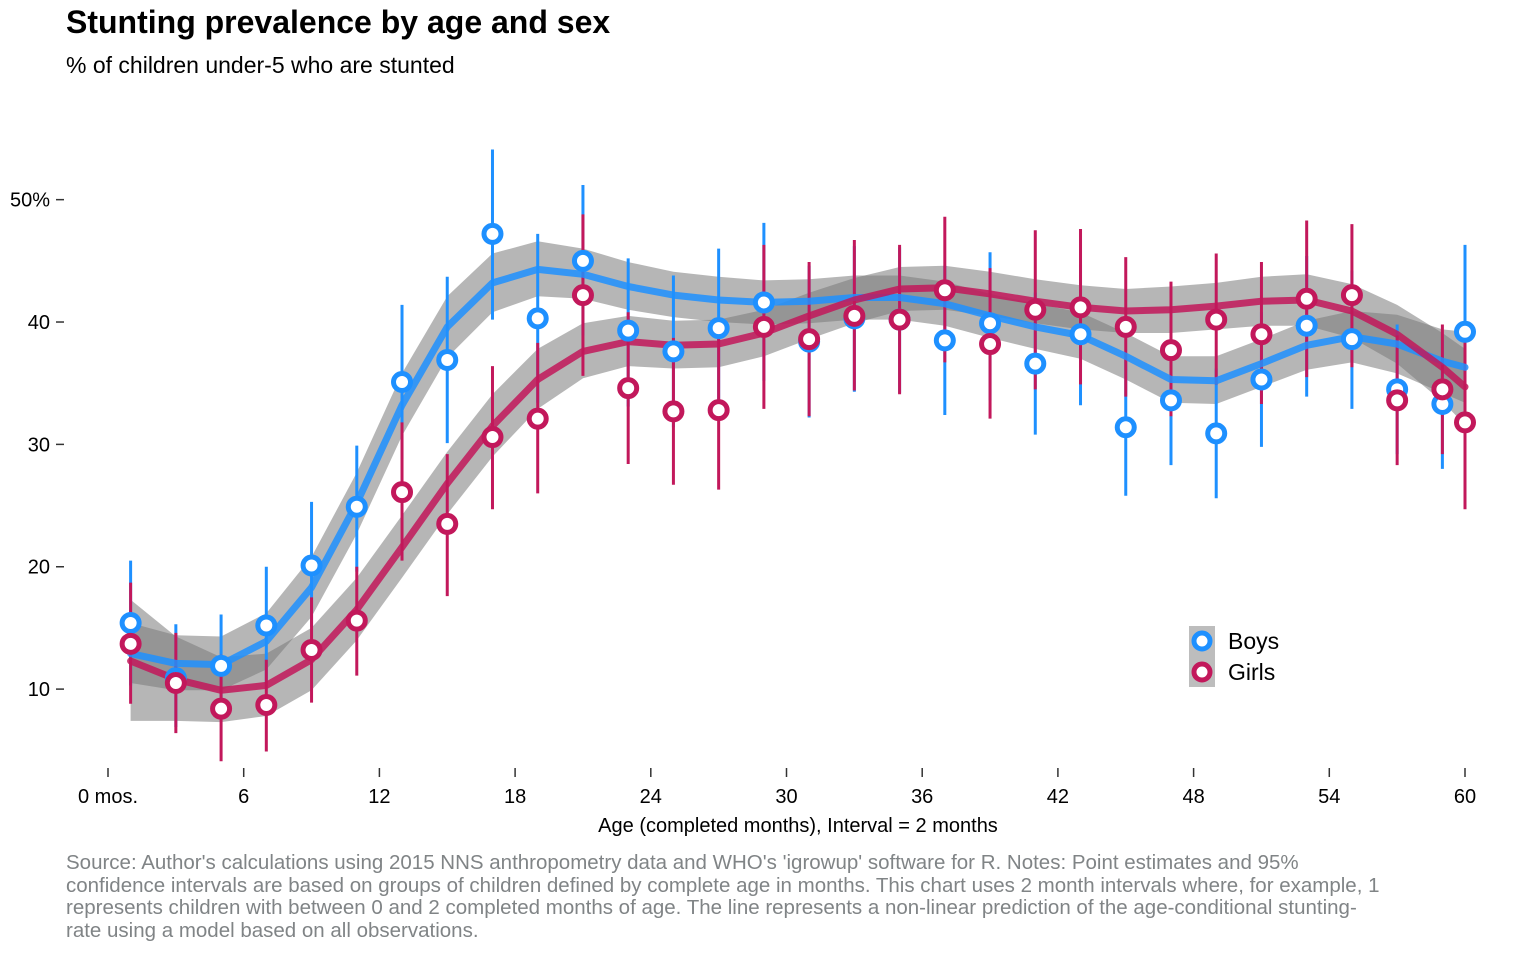 This screenshot has width=1536, height=960. I want to click on y-axis: 10 20 30 40 50%, so click(37, 445).